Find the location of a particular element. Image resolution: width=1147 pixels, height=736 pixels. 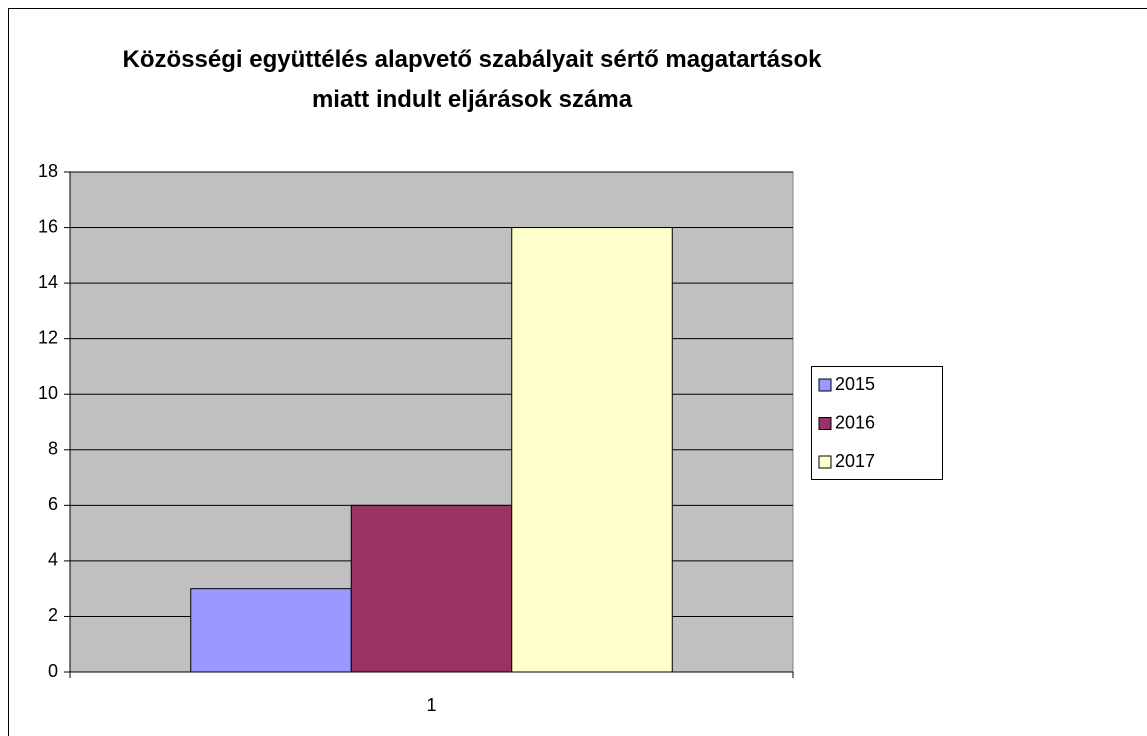

y-tick-label: 16 is located at coordinates (48, 226).